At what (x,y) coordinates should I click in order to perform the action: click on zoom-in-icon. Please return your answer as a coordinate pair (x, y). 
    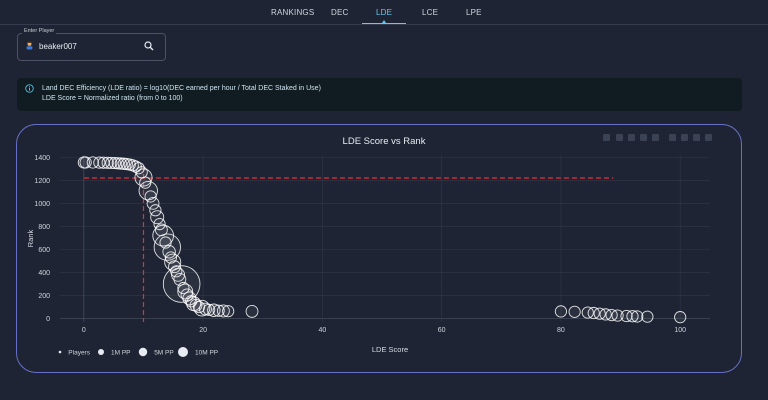
    Looking at the image, I should click on (672, 137).